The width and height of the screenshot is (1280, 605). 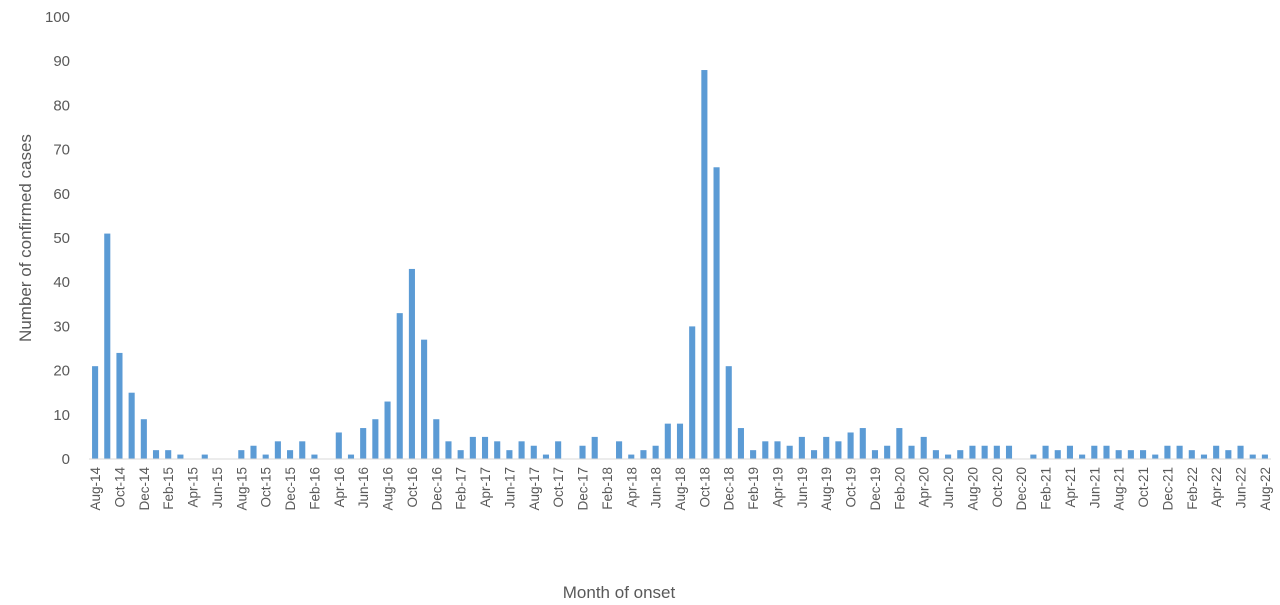 I want to click on x-tick-label: Jun-22, so click(x=1241, y=487).